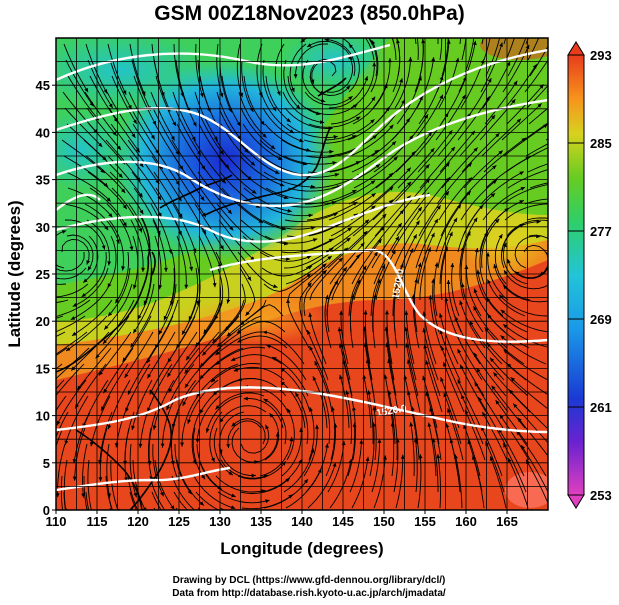 This screenshot has width=619, height=605. Describe the element at coordinates (138, 521) in the screenshot. I see `x-tick-label: 120` at that location.